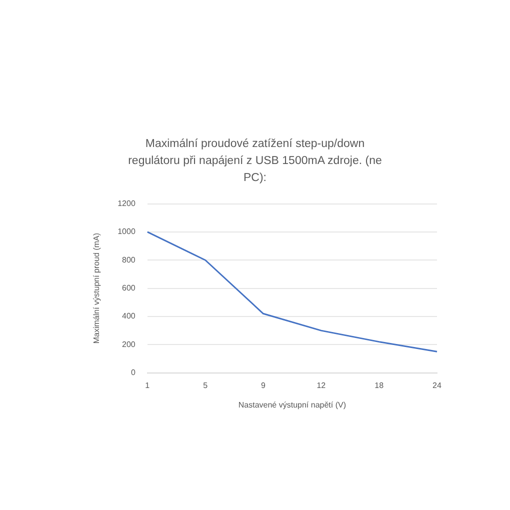  What do you see at coordinates (263, 385) in the screenshot?
I see `x-tick-label: 9` at bounding box center [263, 385].